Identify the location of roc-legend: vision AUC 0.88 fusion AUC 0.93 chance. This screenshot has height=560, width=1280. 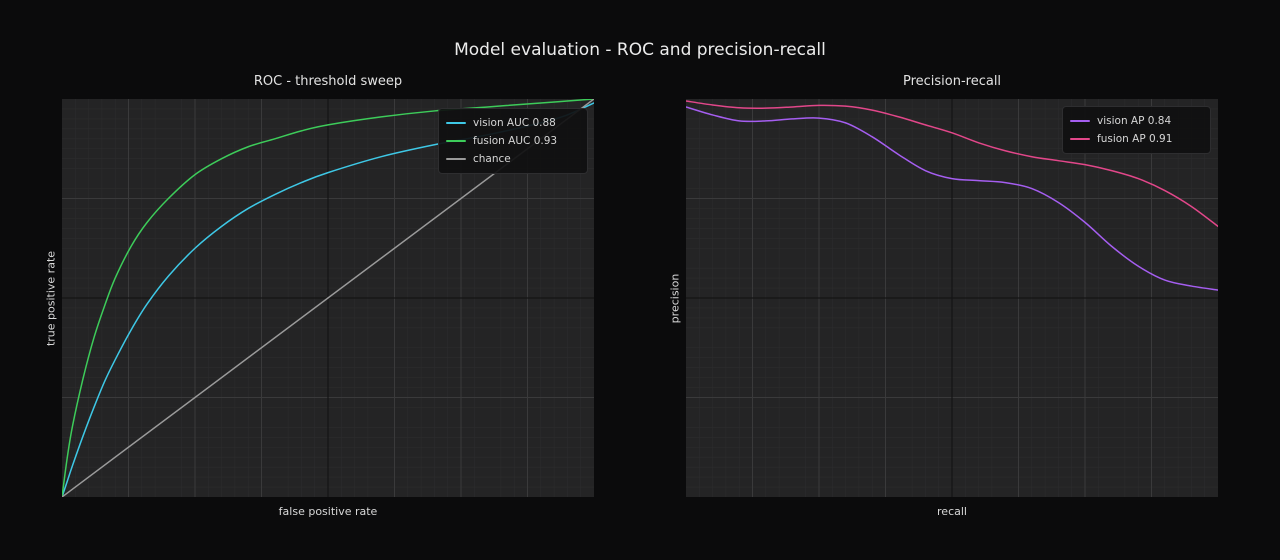
(513, 141).